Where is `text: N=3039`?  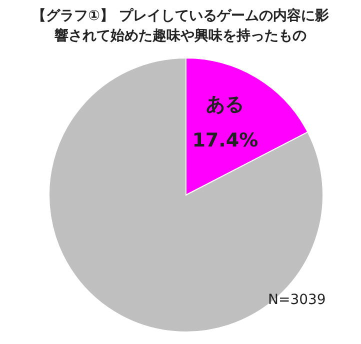
text: N=3039 is located at coordinates (297, 300).